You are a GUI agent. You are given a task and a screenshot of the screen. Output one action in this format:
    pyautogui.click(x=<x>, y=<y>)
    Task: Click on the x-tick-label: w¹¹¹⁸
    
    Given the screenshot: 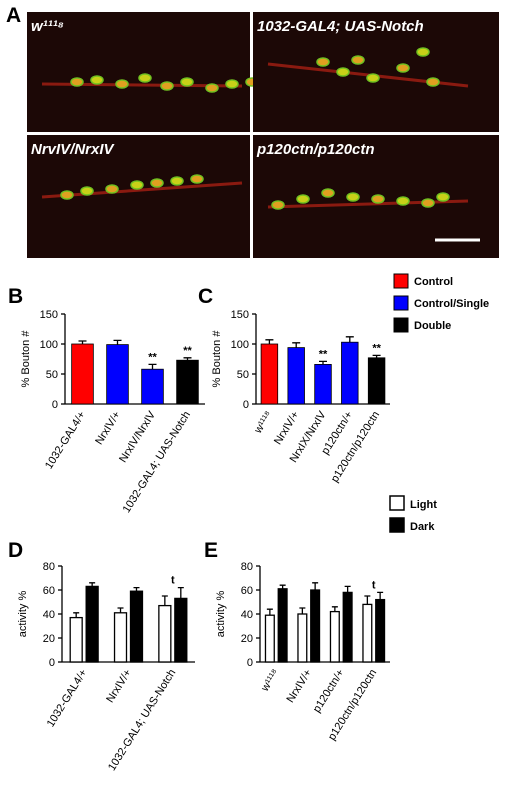 What is the action you would take?
    pyautogui.click(x=270, y=680)
    